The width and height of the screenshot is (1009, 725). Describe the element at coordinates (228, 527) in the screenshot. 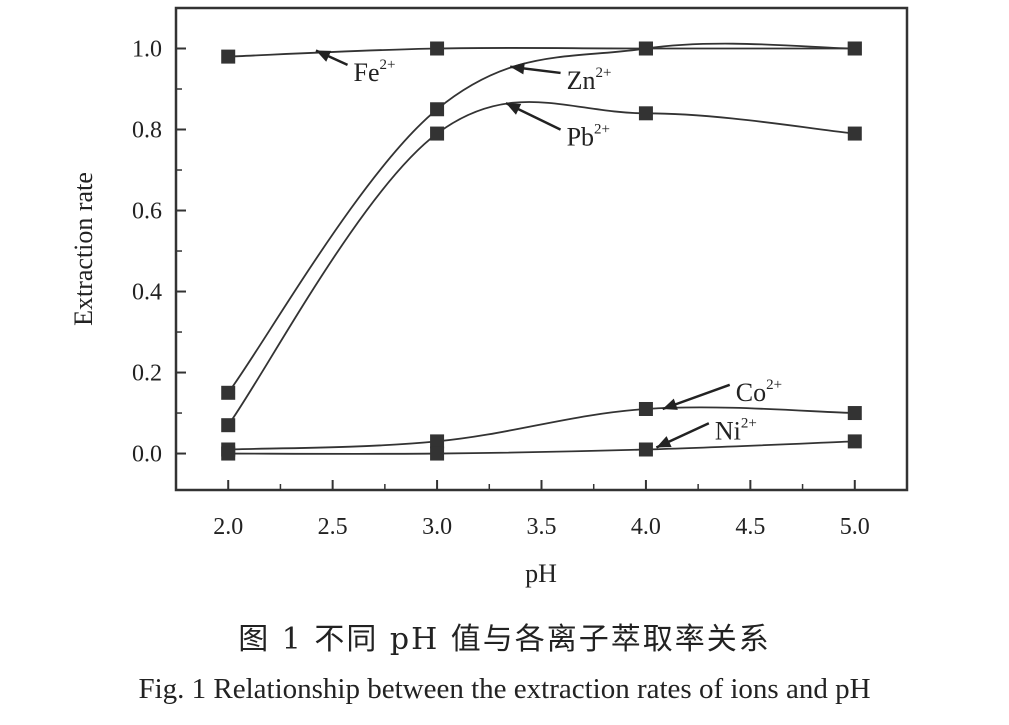

I see `x-tick-label: 2.0` at that location.